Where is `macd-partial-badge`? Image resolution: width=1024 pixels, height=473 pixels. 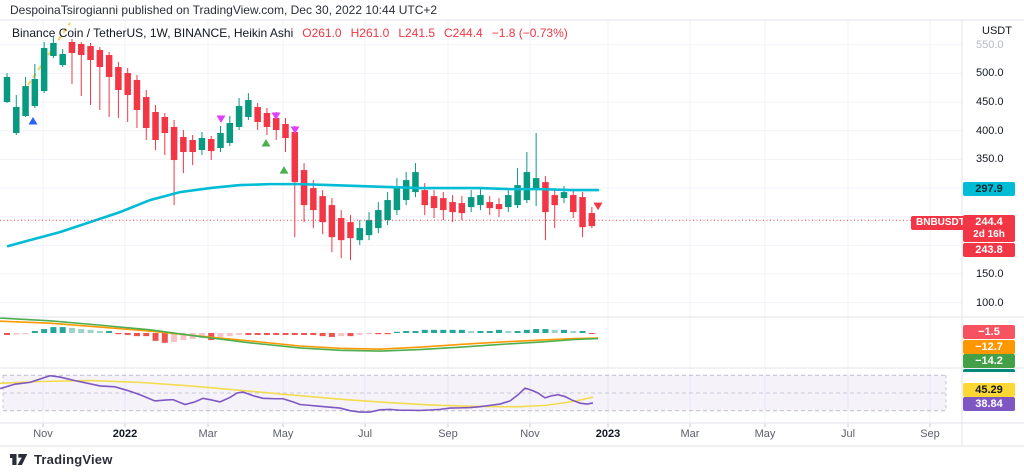
macd-partial-badge is located at coordinates (989, 370).